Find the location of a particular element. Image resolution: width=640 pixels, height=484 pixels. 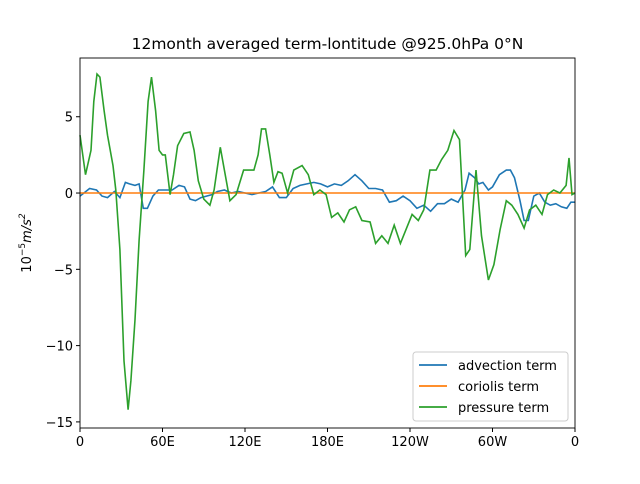

y-label-part: 10 is located at coordinates (27, 264).